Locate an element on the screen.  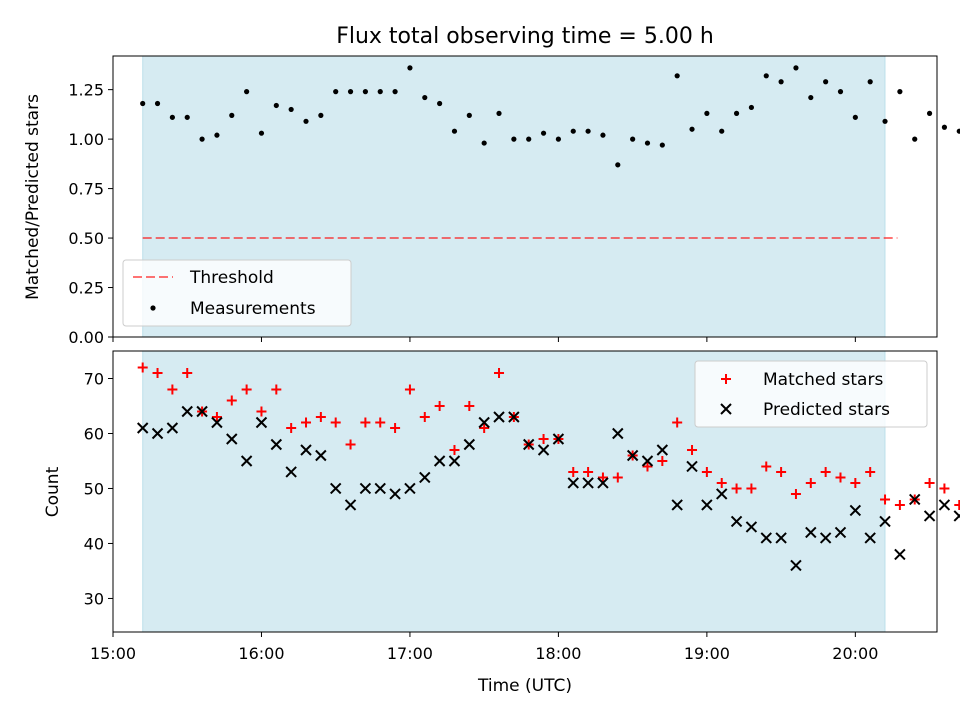
legend-threshold-label: Threshold is located at coordinates (231, 278).